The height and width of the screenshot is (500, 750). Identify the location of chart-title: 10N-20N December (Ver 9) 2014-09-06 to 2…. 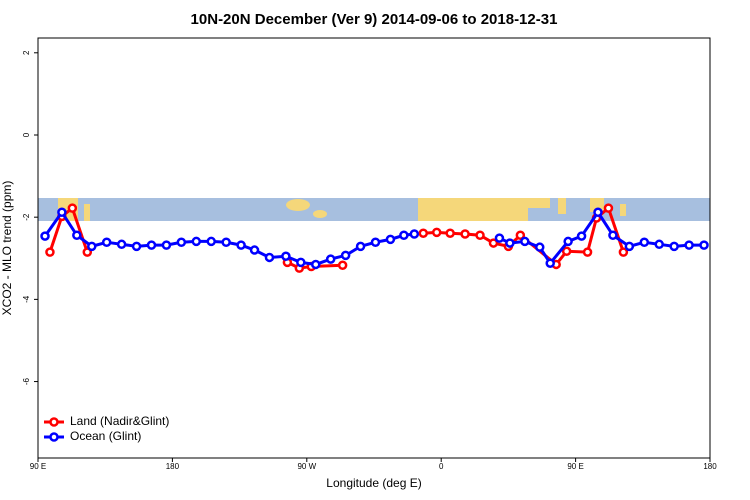
(374, 19).